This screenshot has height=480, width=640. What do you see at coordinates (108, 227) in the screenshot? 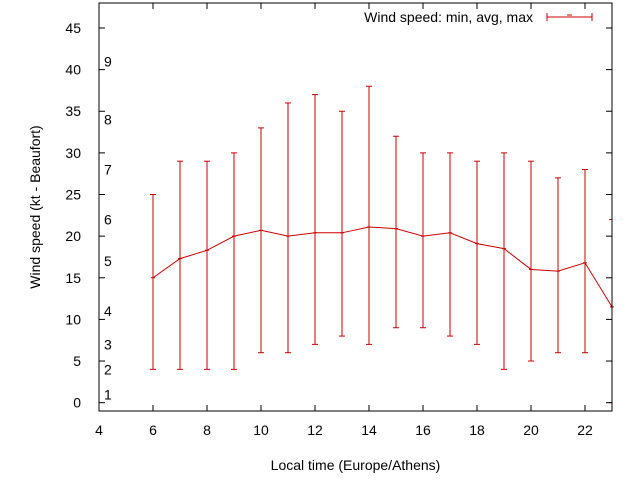
I see `beaufort-labels: 1 2 3 4 5 6 7 8 9` at bounding box center [108, 227].